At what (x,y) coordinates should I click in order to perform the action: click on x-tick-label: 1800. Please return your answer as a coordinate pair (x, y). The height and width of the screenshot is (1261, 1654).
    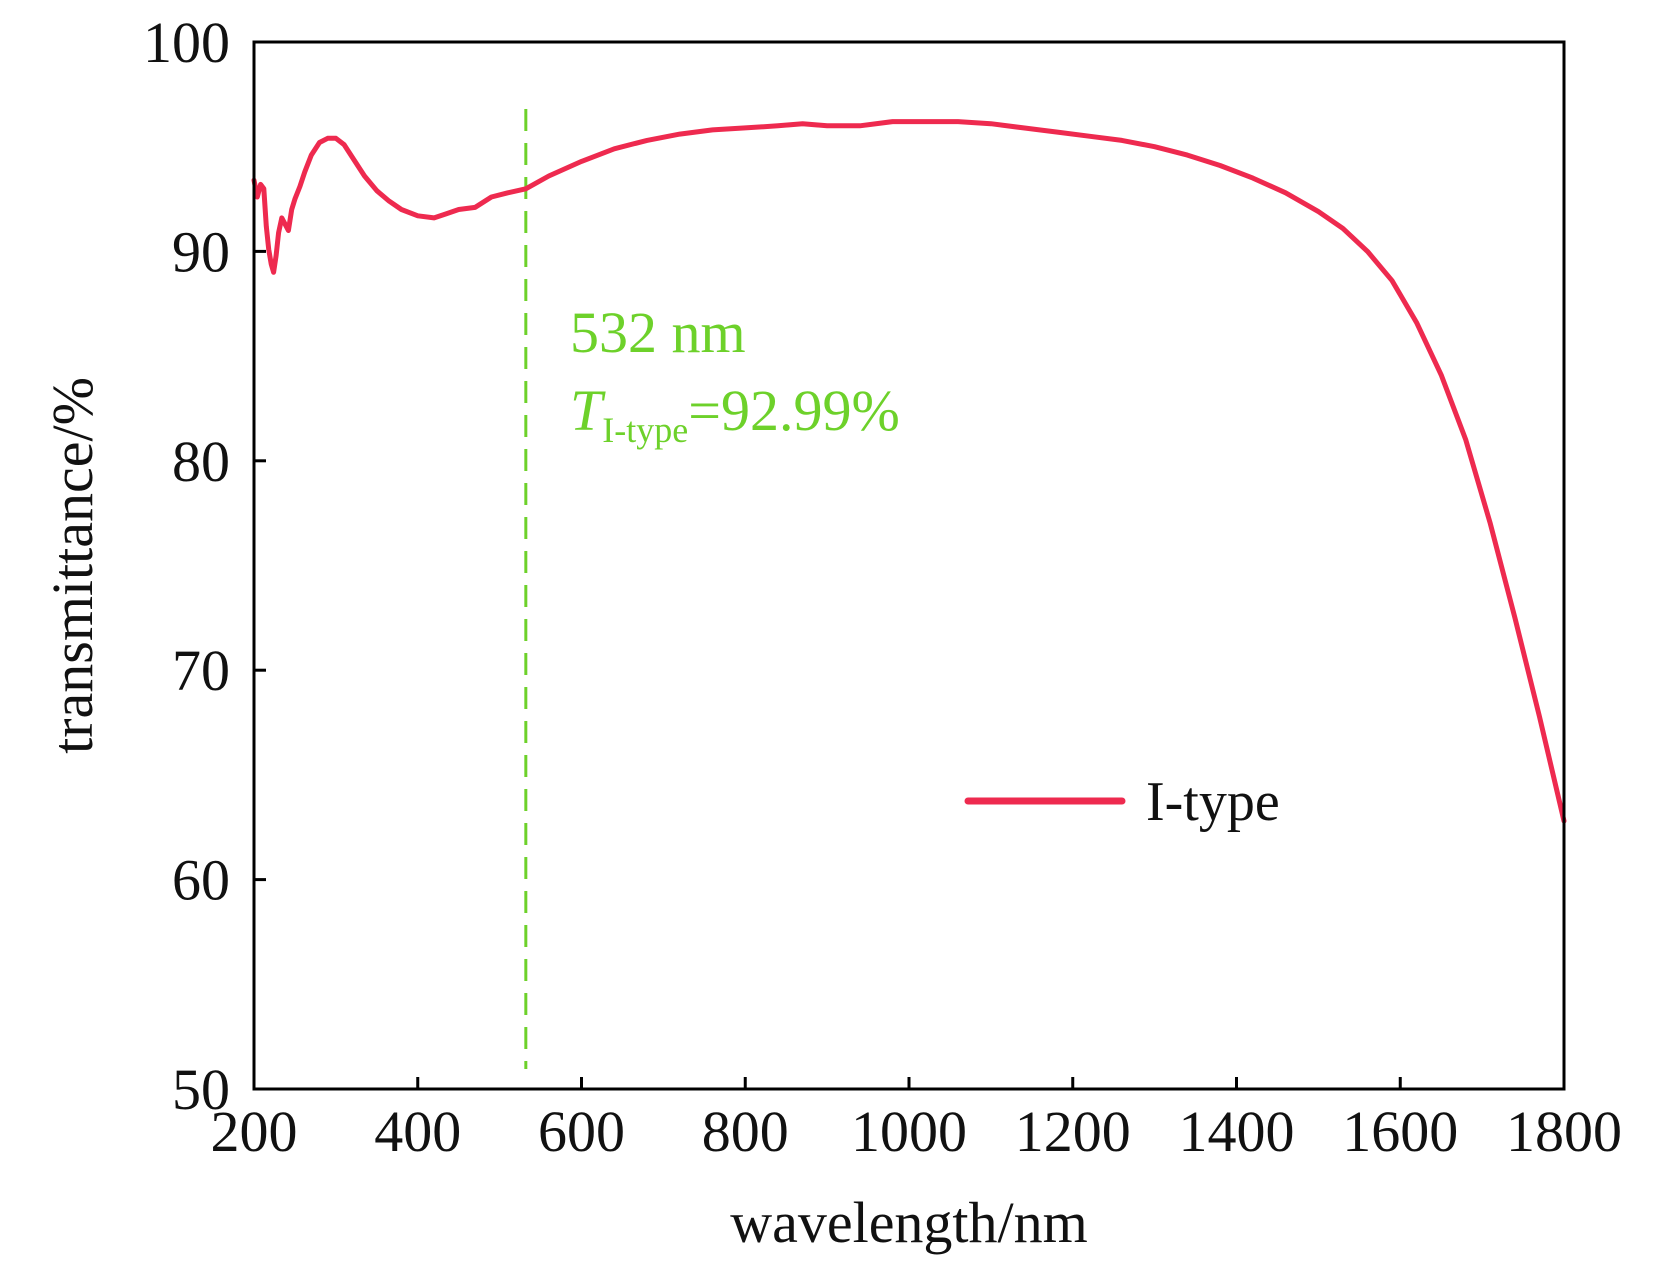
    Looking at the image, I should click on (1564, 1131).